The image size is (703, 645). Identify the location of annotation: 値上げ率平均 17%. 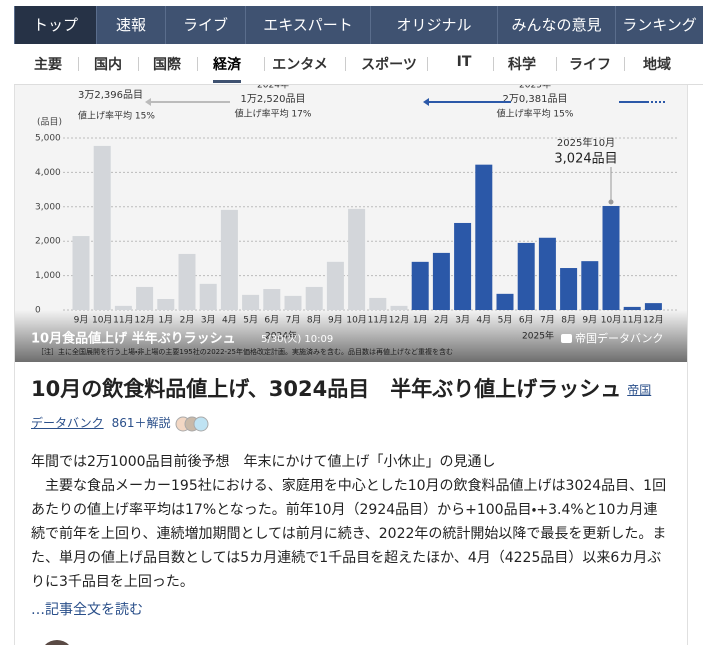
(273, 114).